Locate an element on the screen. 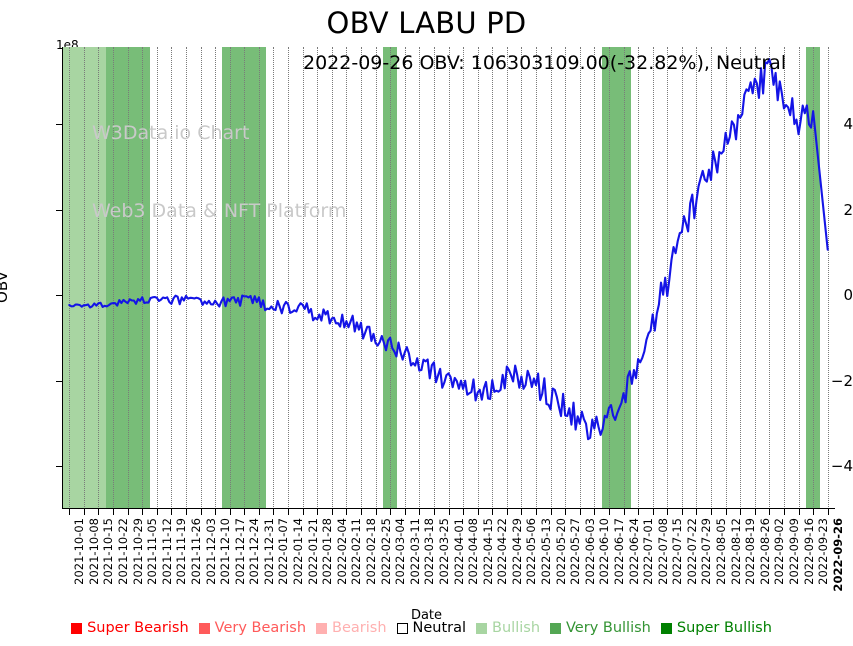 This screenshot has height=646, width=853. x-tick-label: 2022-08-12 is located at coordinates (735, 551).